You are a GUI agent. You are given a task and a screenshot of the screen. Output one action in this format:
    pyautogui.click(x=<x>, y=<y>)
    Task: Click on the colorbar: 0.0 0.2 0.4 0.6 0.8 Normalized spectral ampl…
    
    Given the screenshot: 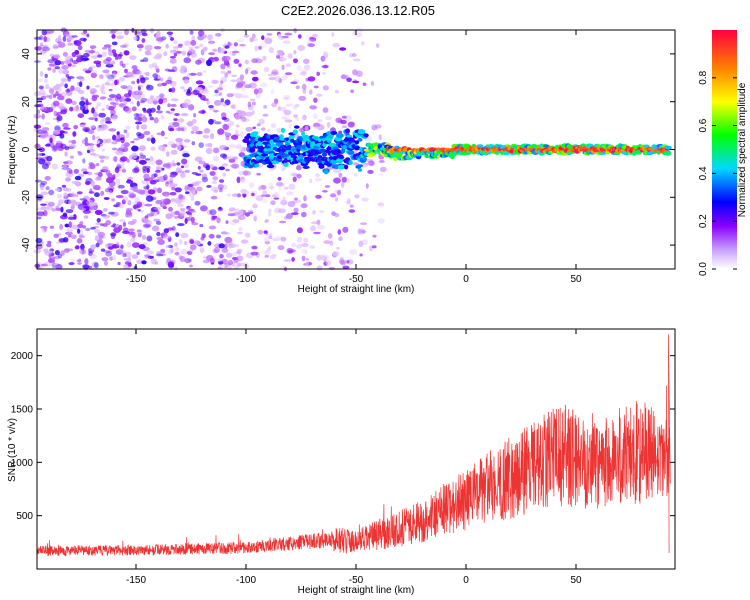 What is the action you would take?
    pyautogui.click(x=723, y=153)
    